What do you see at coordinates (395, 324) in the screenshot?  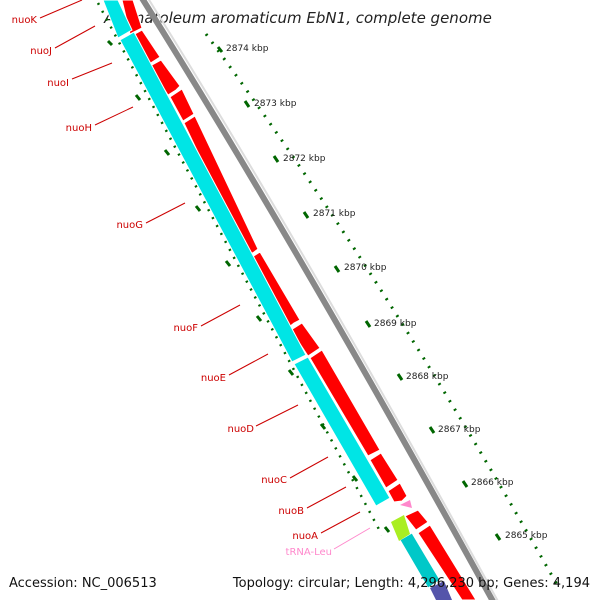 I see `kbp-label-2869: 2869 kbp` at bounding box center [395, 324].